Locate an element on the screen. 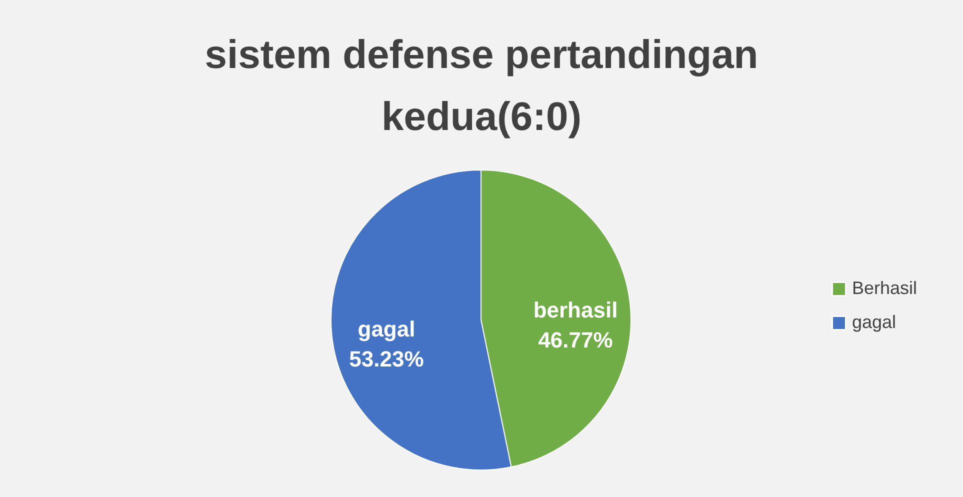  legend-label: Berhasil is located at coordinates (885, 288).